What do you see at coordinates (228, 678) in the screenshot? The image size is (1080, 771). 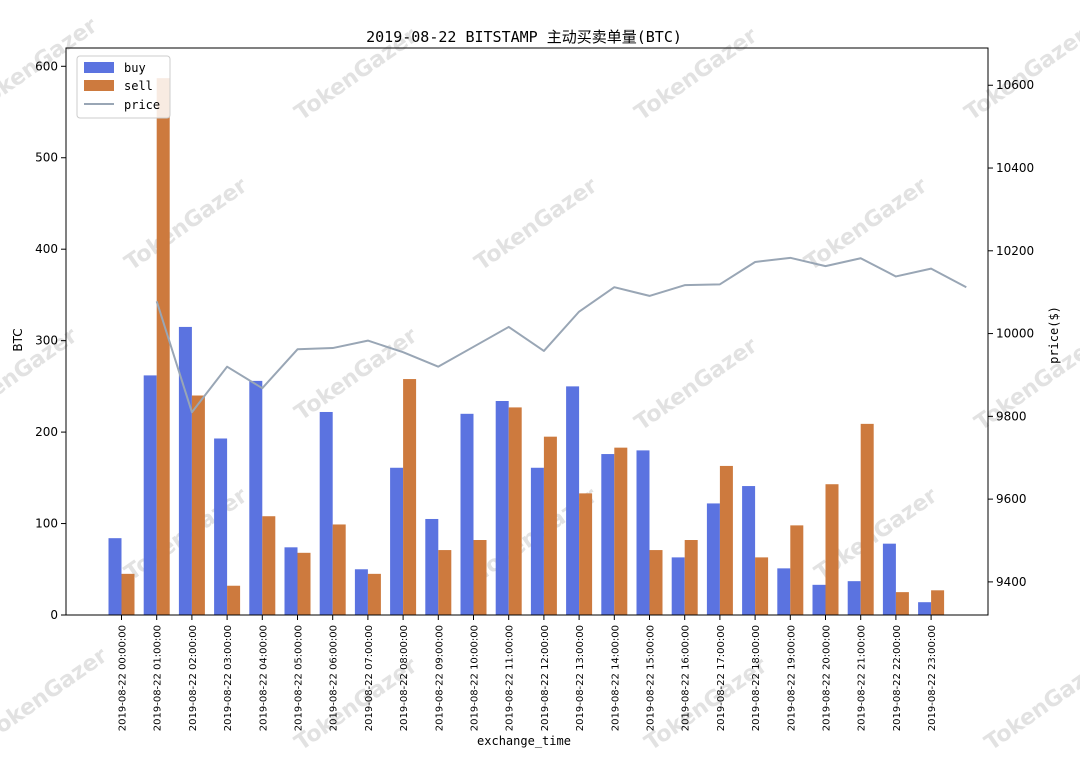 I see `x-tick-label: 2019-08-22 03:00:00` at bounding box center [228, 678].